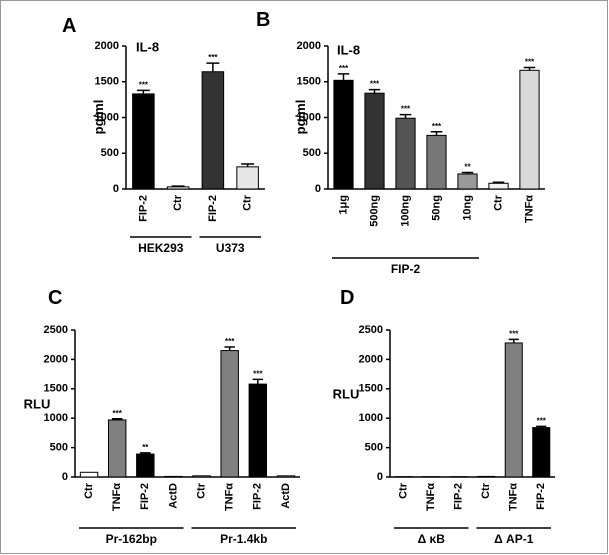  What do you see at coordinates (467, 167) in the screenshot?
I see `significance: **` at bounding box center [467, 167].